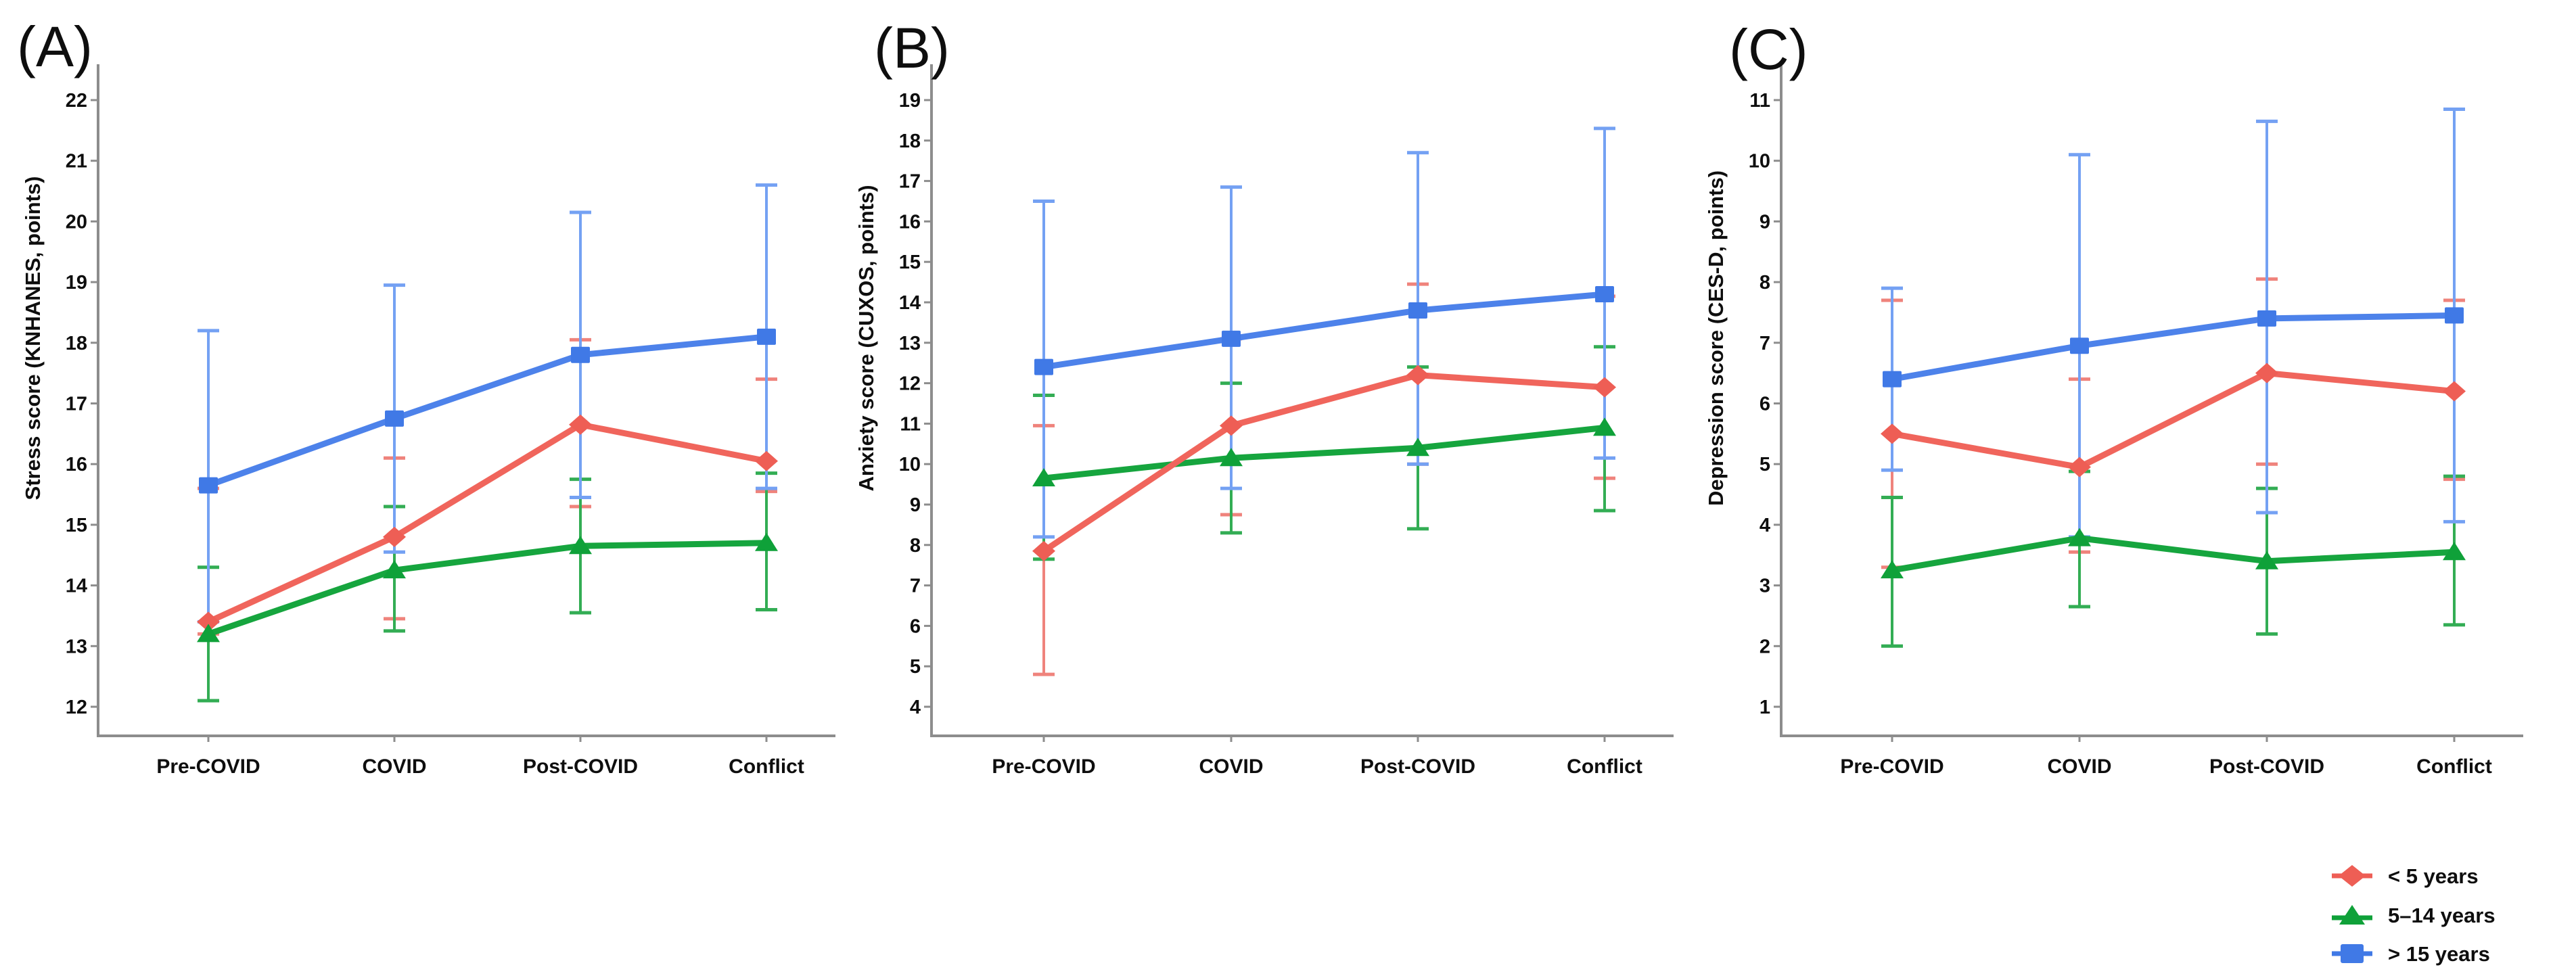 This screenshot has width=2576, height=980. I want to click on y-tick-label: 8, so click(915, 546).